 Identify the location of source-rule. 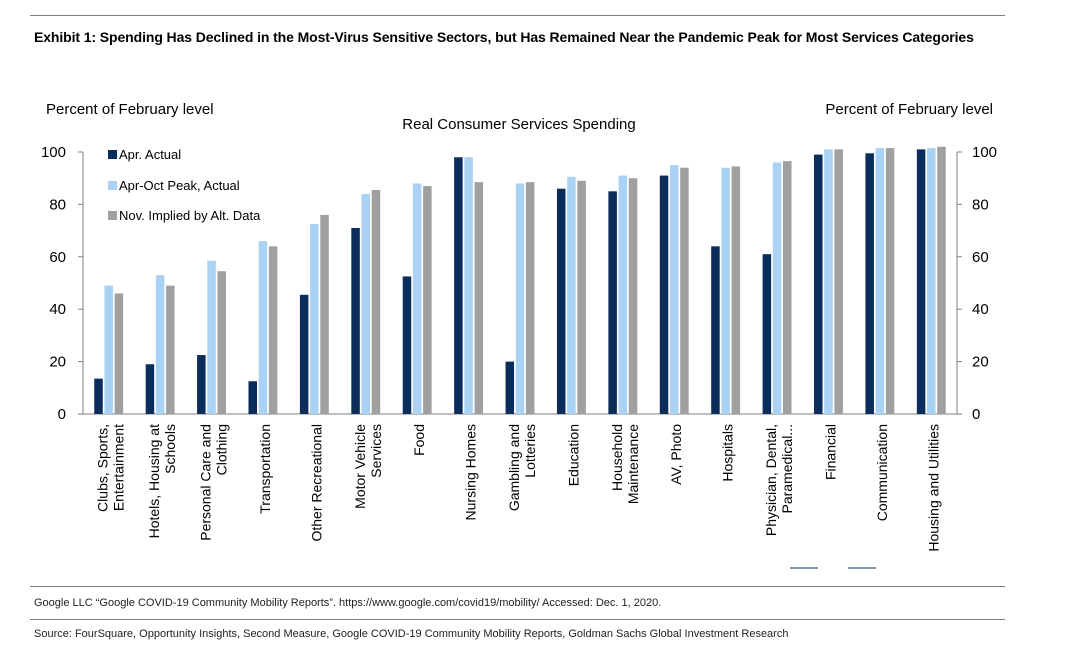
(517, 619).